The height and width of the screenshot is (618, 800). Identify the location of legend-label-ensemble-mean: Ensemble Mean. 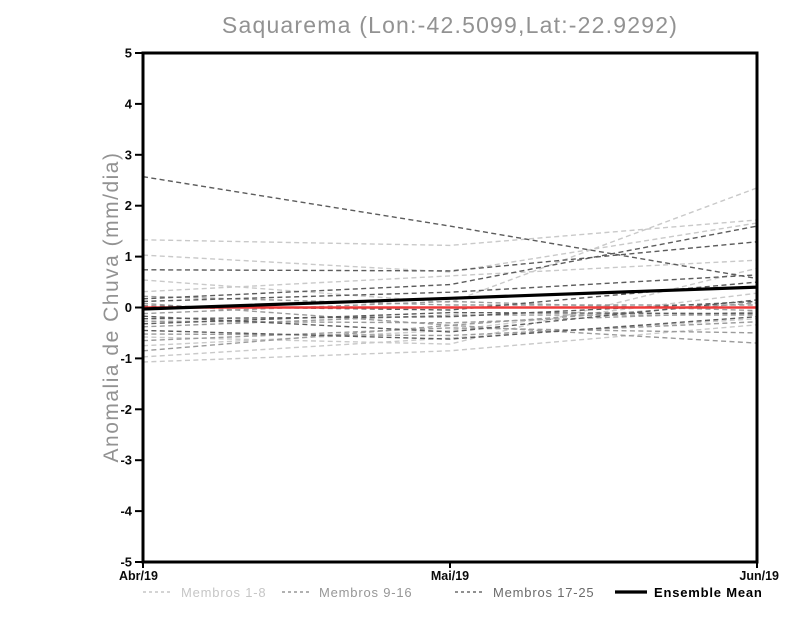
(708, 592).